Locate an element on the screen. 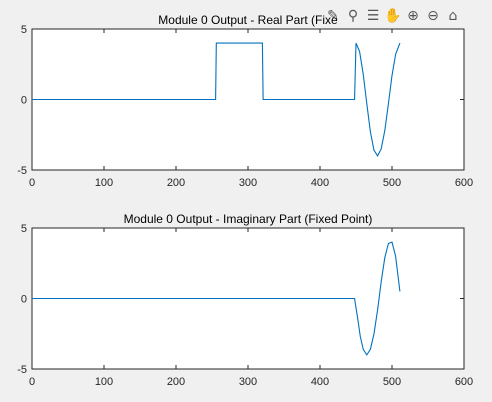 The width and height of the screenshot is (492, 402). home-icon: ⌂ is located at coordinates (453, 16).